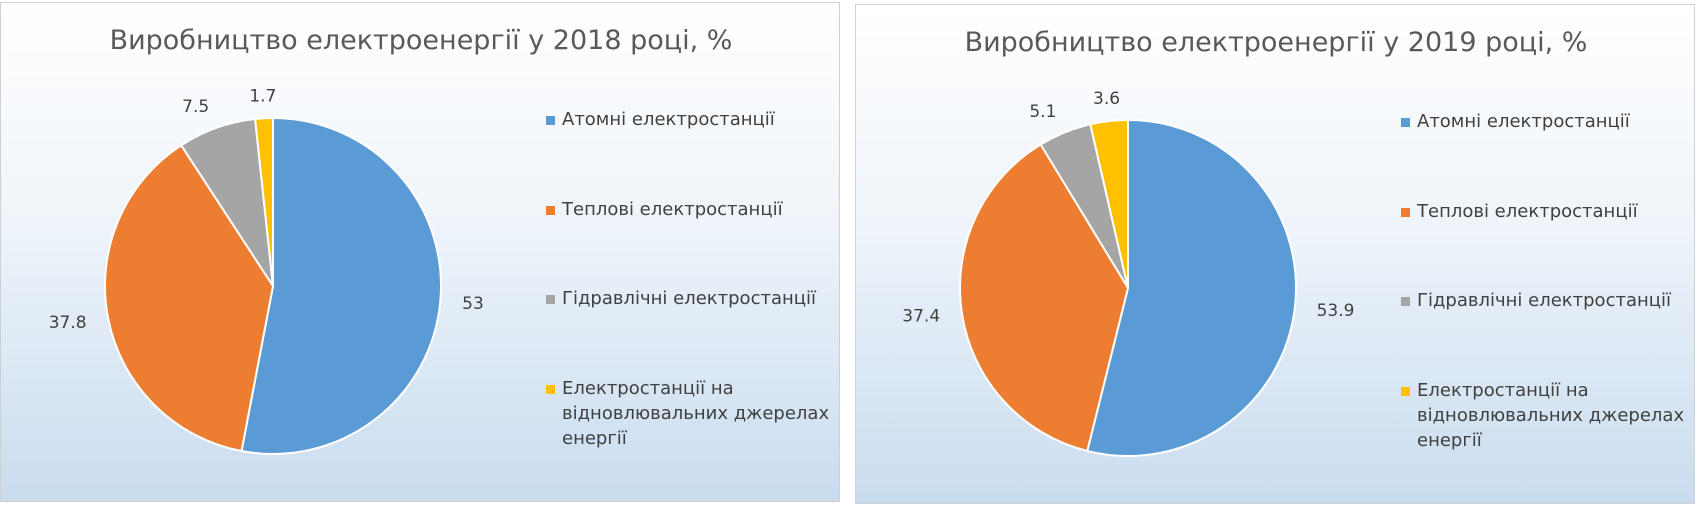 The height and width of the screenshot is (508, 1697). Describe the element at coordinates (68, 323) in the screenshot. I see `data-label: 37.8` at that location.